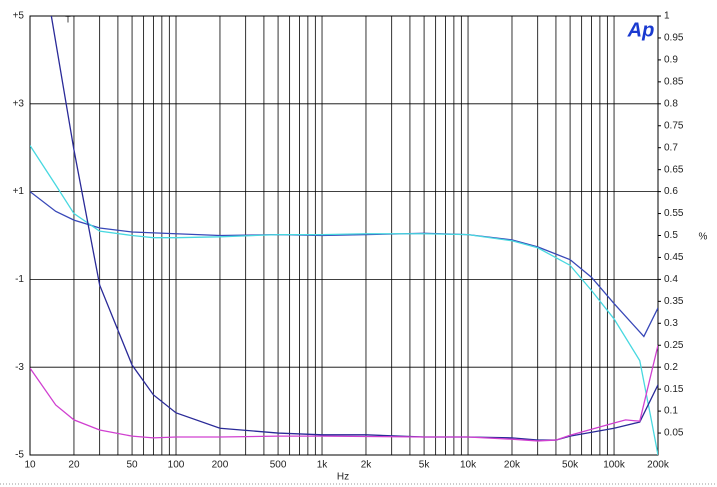 The height and width of the screenshot is (487, 717). I want to click on y2-tick-label: 0.75, so click(674, 125).